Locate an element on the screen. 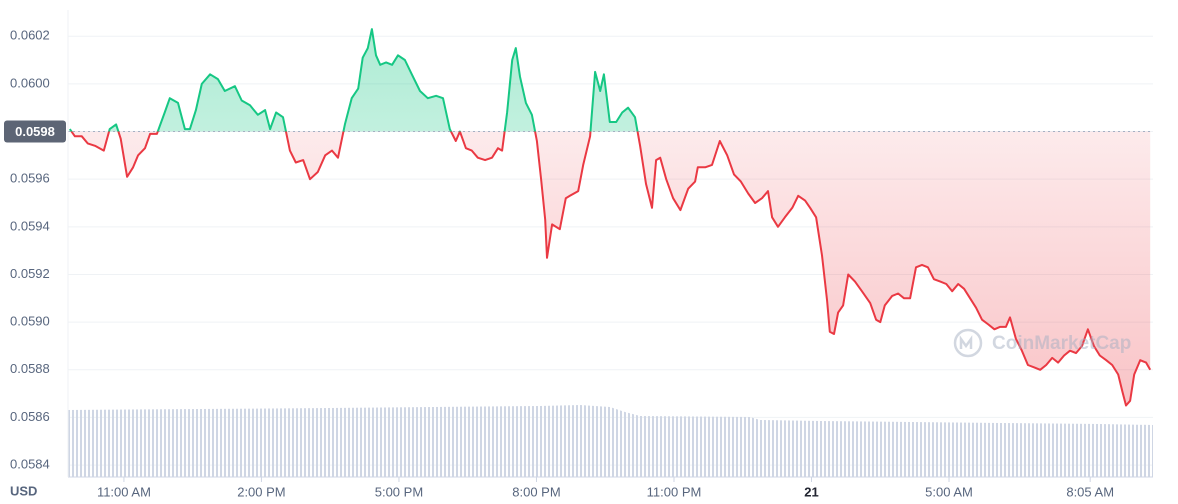  y-tick-label: 0.0592 is located at coordinates (30, 273).